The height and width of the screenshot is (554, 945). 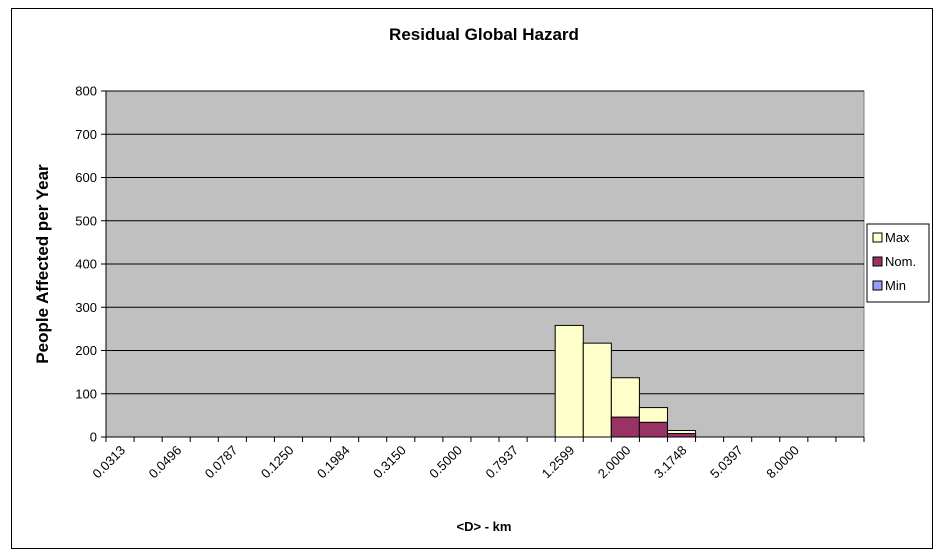 I want to click on x-tick-label: 1.2599, so click(x=558, y=462).